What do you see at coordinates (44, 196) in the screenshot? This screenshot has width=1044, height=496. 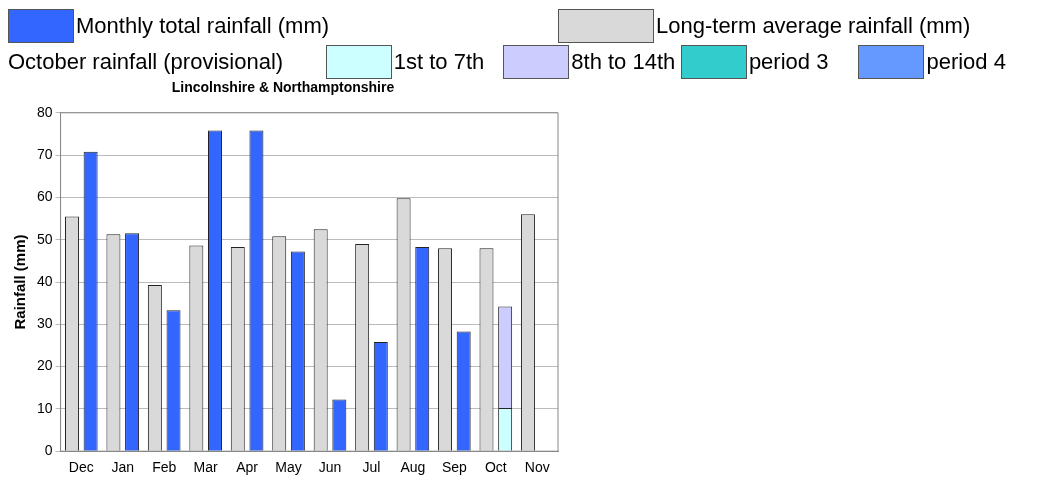 I see `y-tick-label: 60` at bounding box center [44, 196].